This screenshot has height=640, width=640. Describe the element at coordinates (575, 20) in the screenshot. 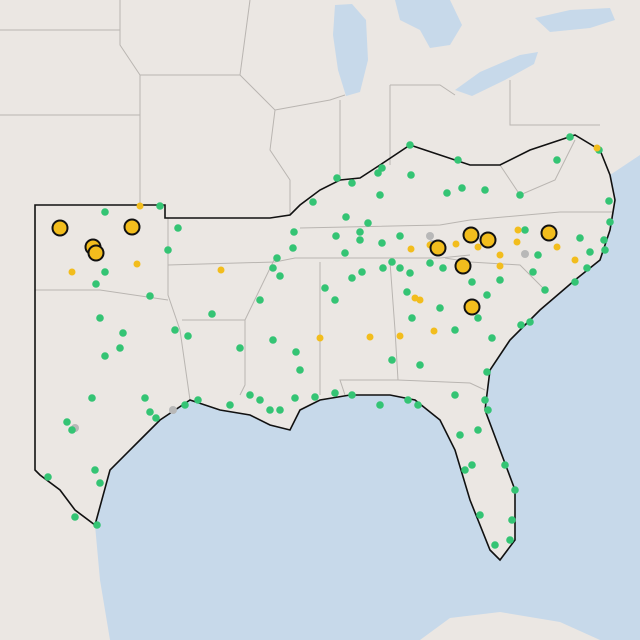

I see `lake-ontario` at that location.